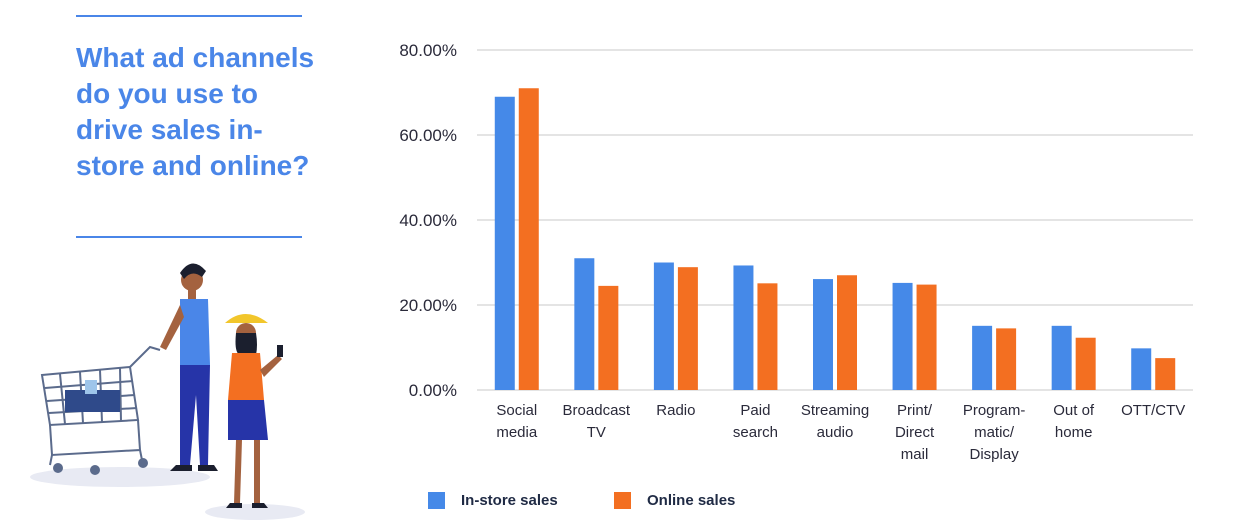 The image size is (1246, 529). I want to click on legend-label-online: Online sales, so click(691, 500).